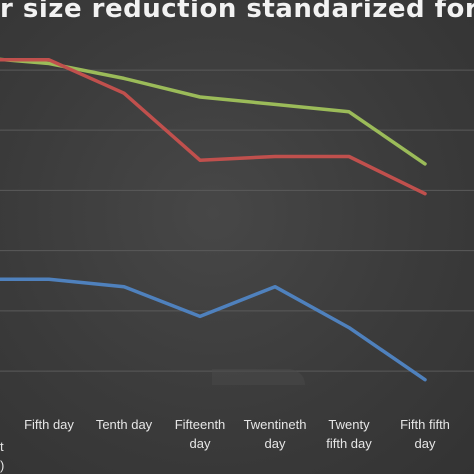  Describe the element at coordinates (425, 434) in the screenshot. I see `x-tick-label: Fifth fifth day` at that location.